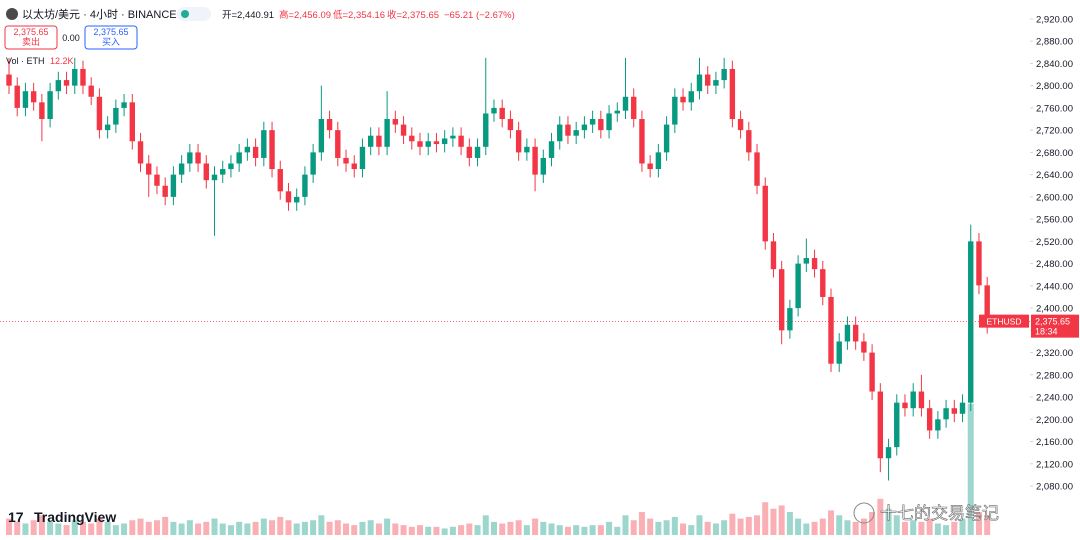  Describe the element at coordinates (1054, 86) in the screenshot. I see `y-tick-label: 2,800.00` at that location.